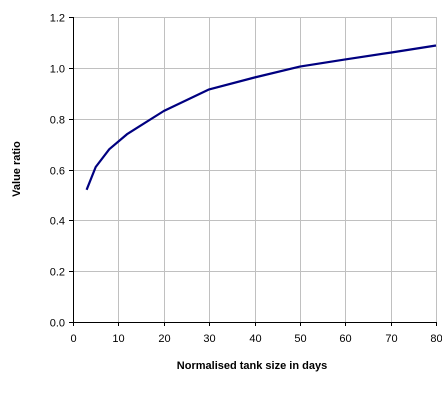 Image resolution: width=442 pixels, height=396 pixels. Describe the element at coordinates (391, 339) in the screenshot. I see `x-tick-label: 70` at that location.